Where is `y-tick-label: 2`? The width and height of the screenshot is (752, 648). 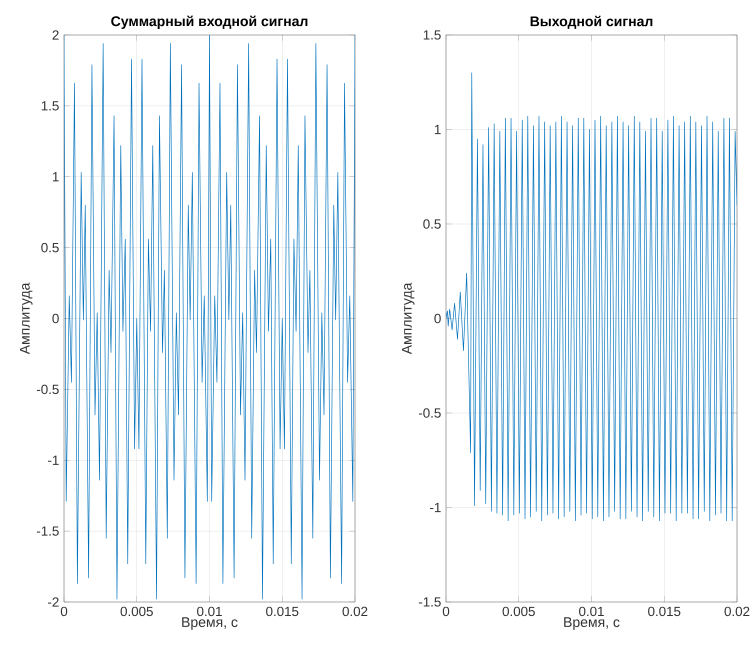
y-tick-label: 2 is located at coordinates (55, 35).